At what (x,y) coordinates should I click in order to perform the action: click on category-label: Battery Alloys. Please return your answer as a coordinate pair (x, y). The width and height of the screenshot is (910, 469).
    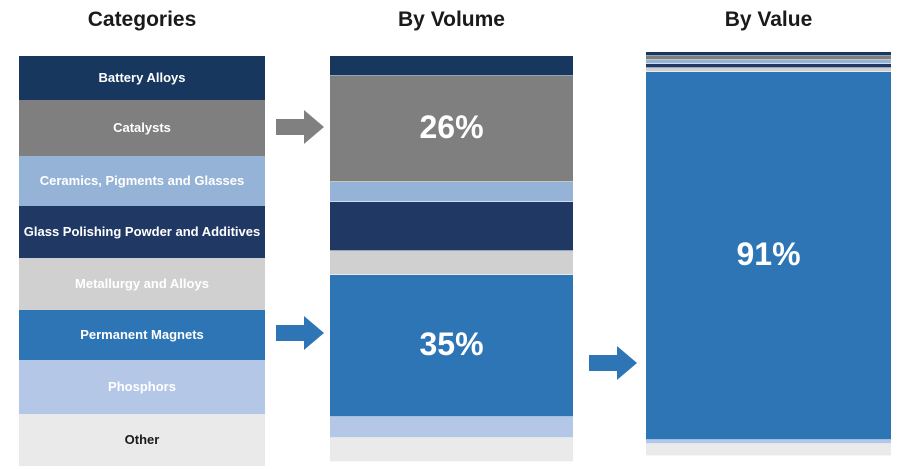
    Looking at the image, I should click on (142, 78).